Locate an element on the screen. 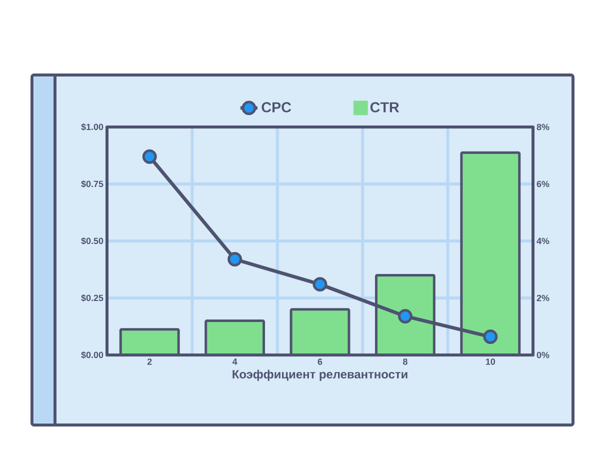 This screenshot has height=470, width=600. x-tick-label: 6 is located at coordinates (320, 361).